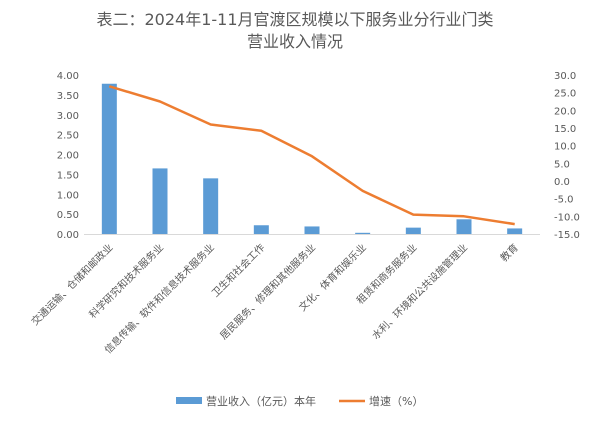  Describe the element at coordinates (565, 147) in the screenshot. I see `y-right-tick-label: 10.0` at that location.